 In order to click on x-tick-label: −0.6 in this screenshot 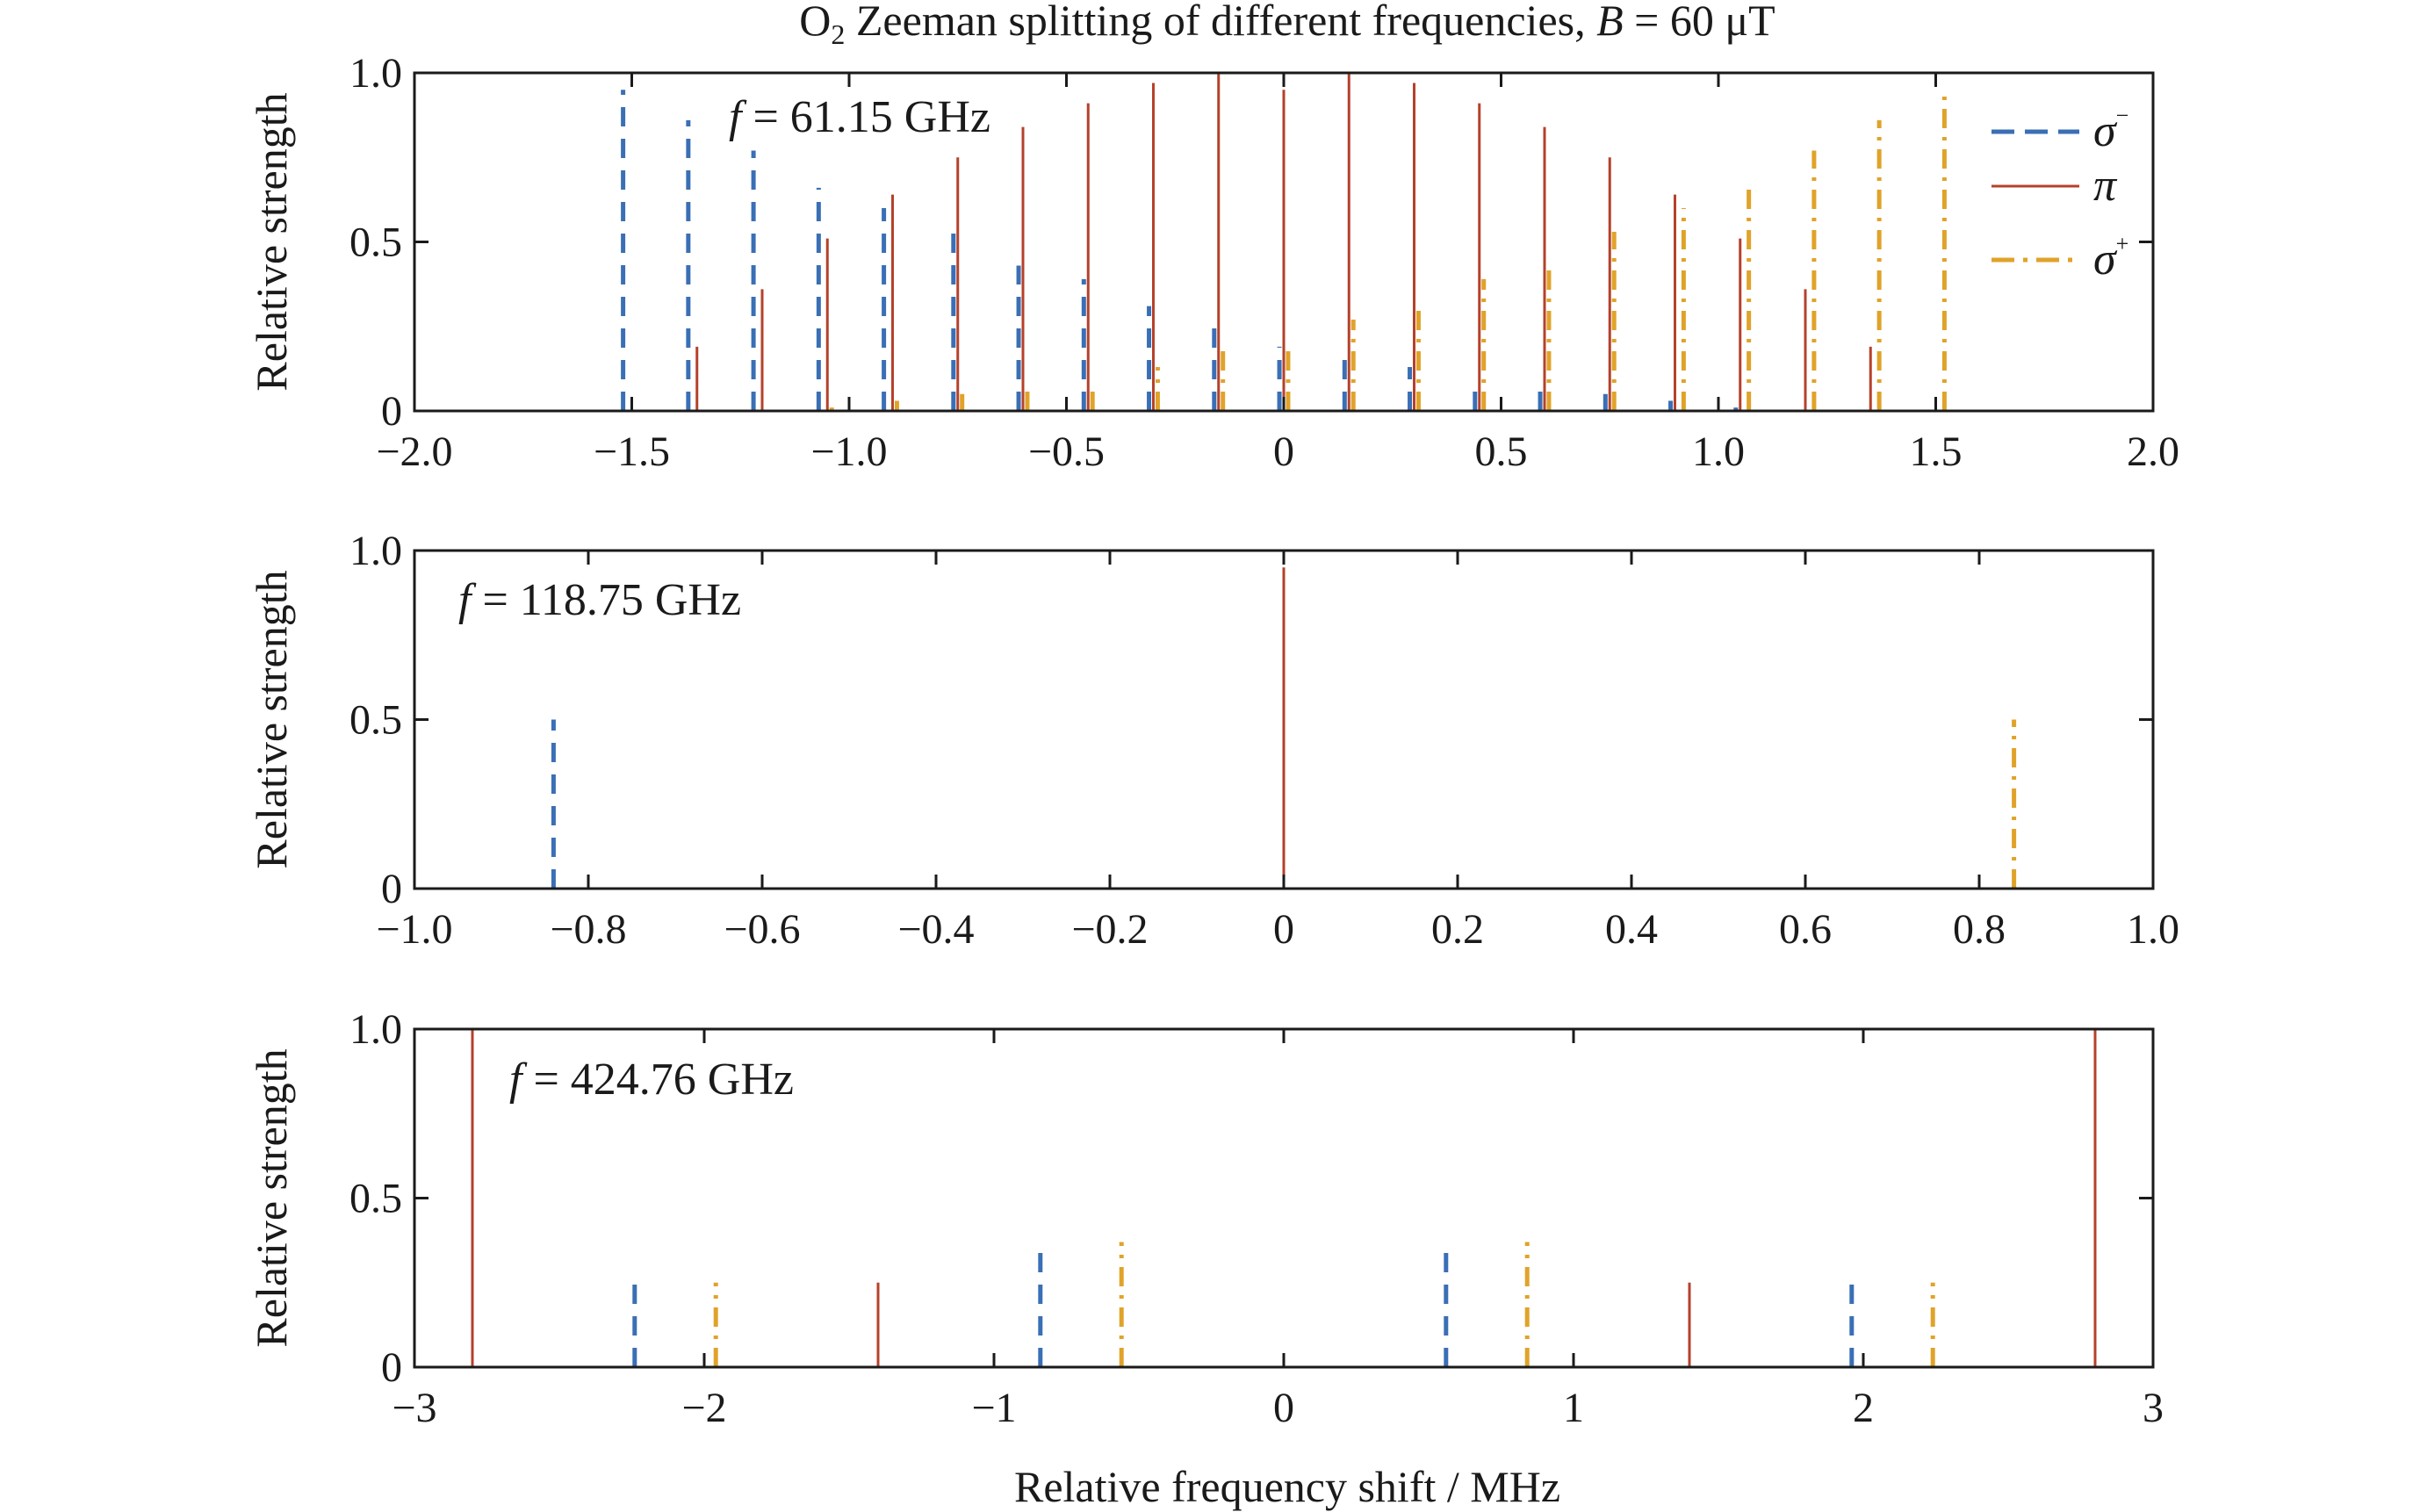, I will do `click(762, 929)`.